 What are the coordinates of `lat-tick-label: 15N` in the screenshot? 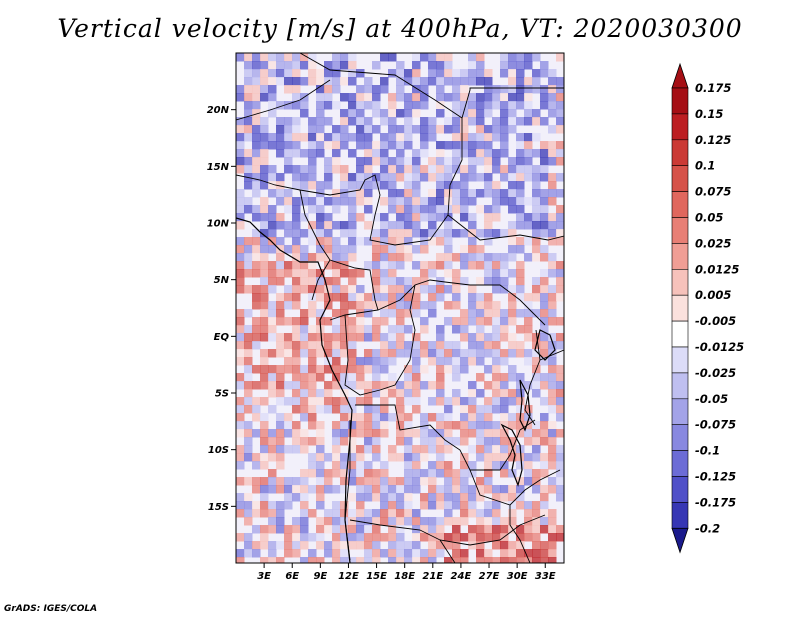 It's located at (218, 167).